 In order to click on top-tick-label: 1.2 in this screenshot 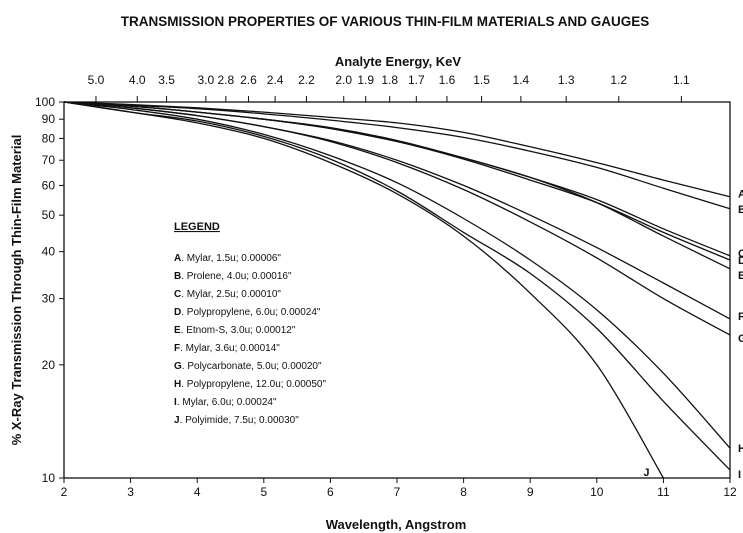, I will do `click(618, 80)`.